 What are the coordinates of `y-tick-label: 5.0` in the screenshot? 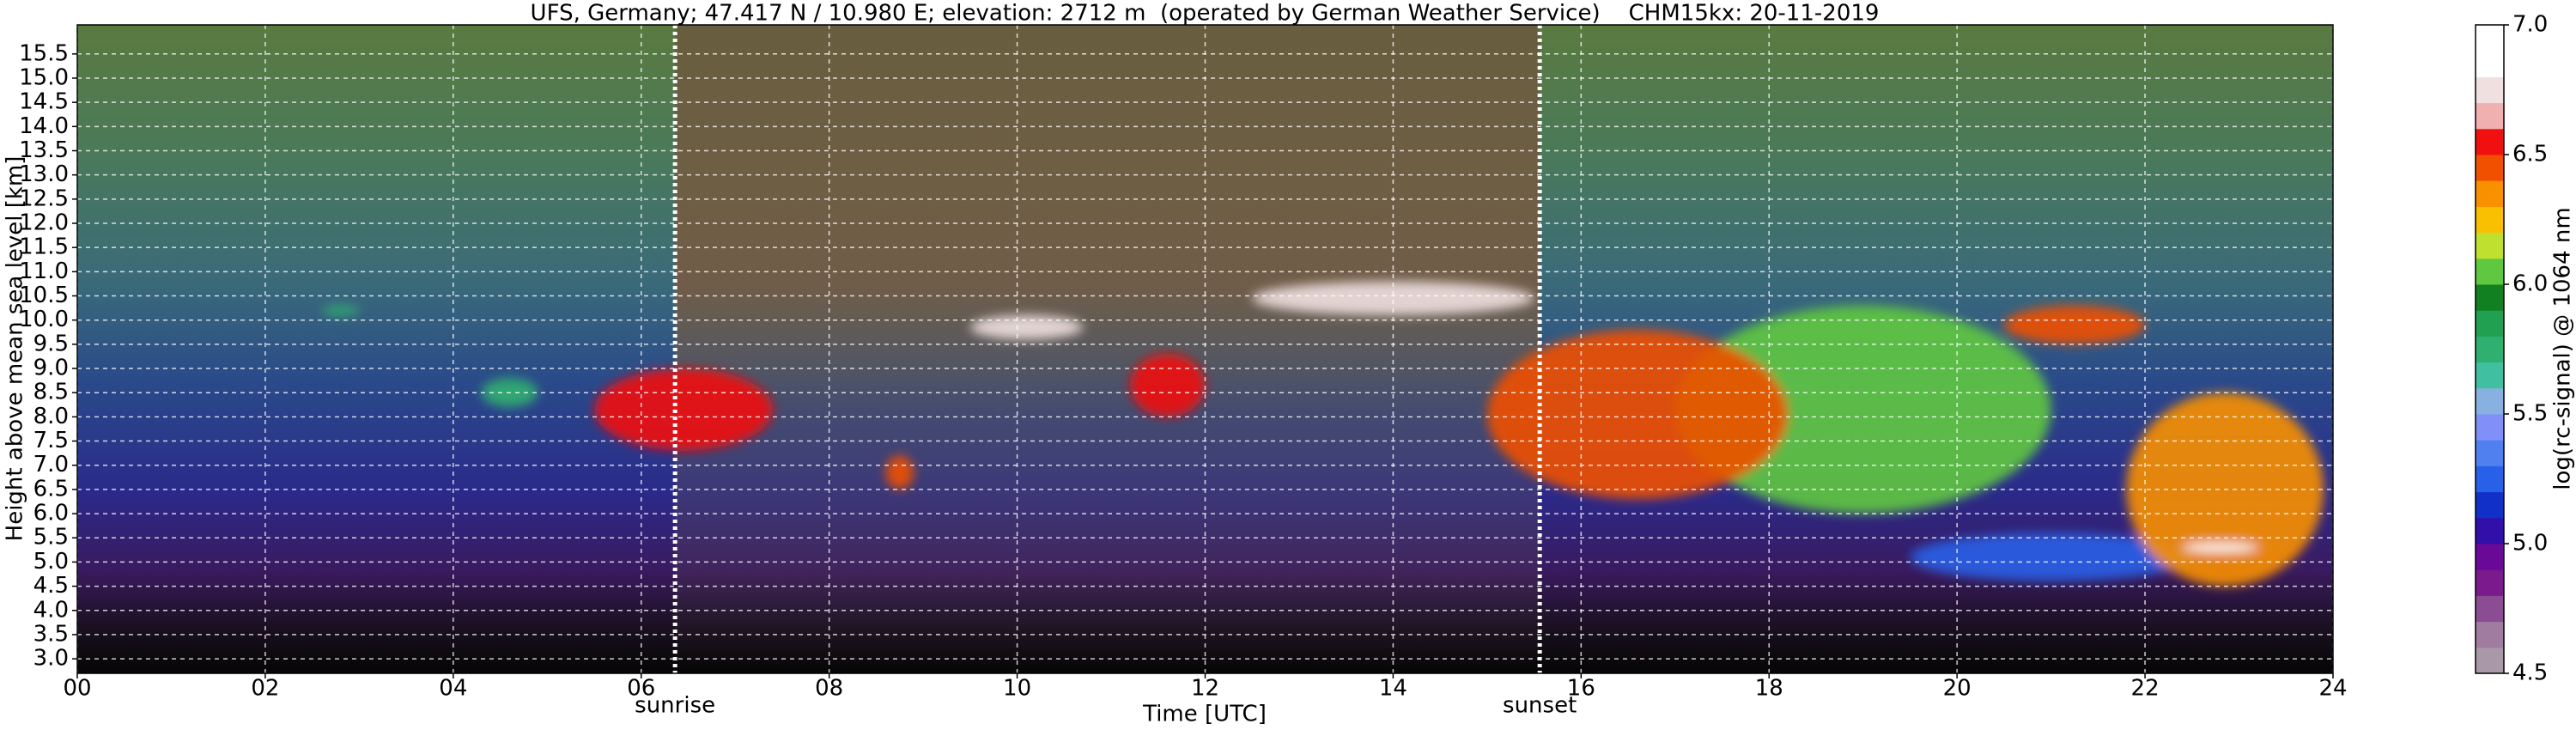 It's located at (51, 562).